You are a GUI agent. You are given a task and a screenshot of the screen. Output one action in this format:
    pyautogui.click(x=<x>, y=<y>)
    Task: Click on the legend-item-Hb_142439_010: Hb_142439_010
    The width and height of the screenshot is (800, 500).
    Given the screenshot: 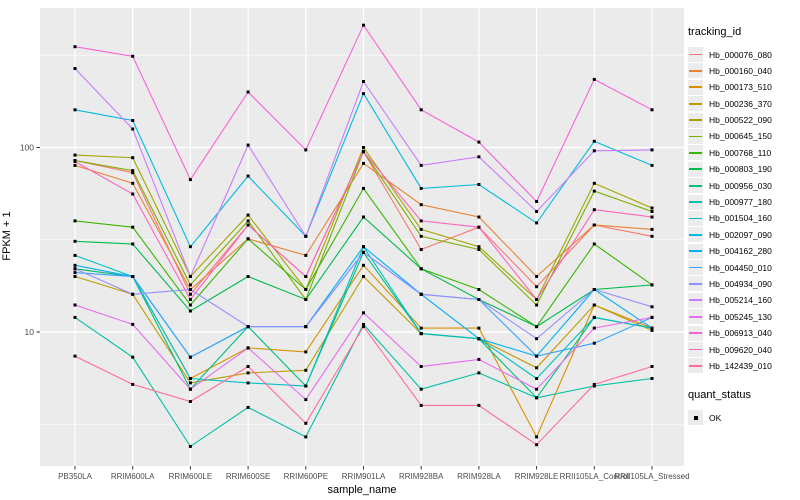 What is the action you would take?
    pyautogui.click(x=743, y=366)
    